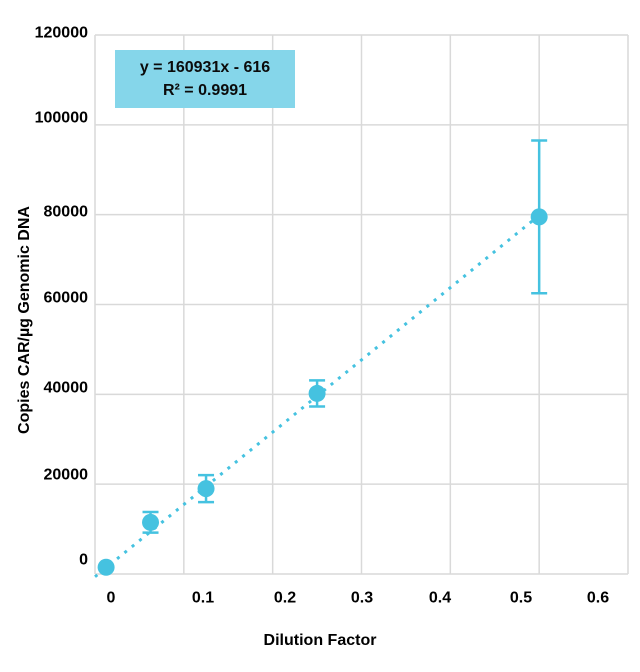  What do you see at coordinates (61, 118) in the screenshot?
I see `y-tick-label: 100000` at bounding box center [61, 118].